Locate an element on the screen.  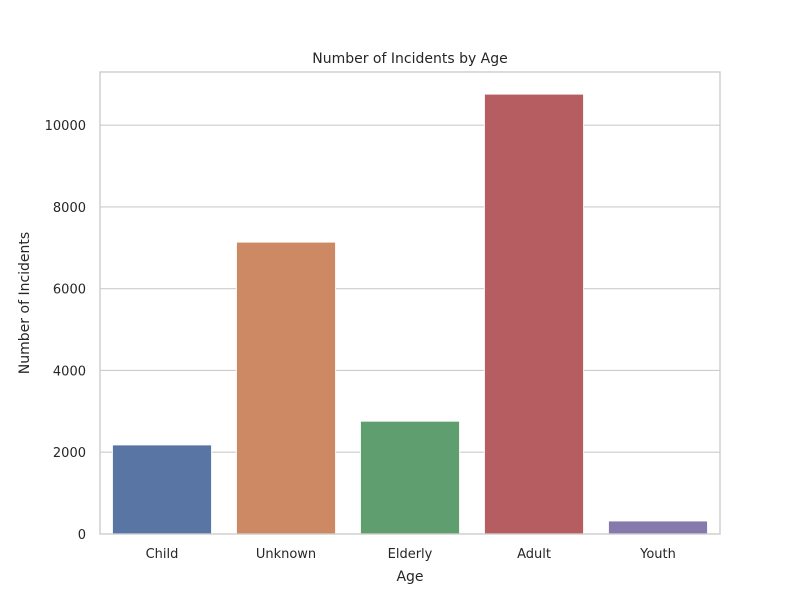
x-tick-label: Child is located at coordinates (162, 554).